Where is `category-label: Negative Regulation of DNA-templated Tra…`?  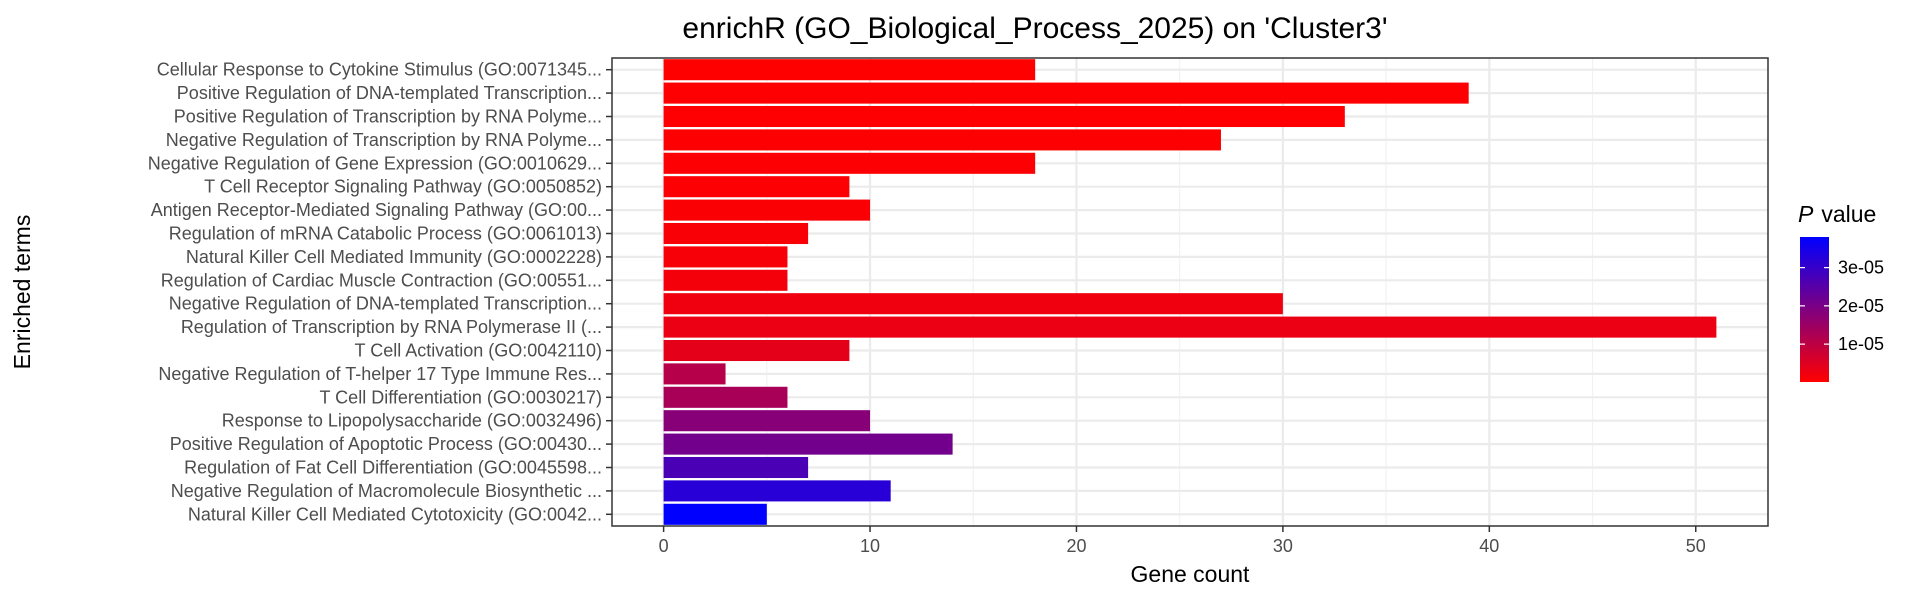 category-label: Negative Regulation of DNA-templated Tra… is located at coordinates (385, 304).